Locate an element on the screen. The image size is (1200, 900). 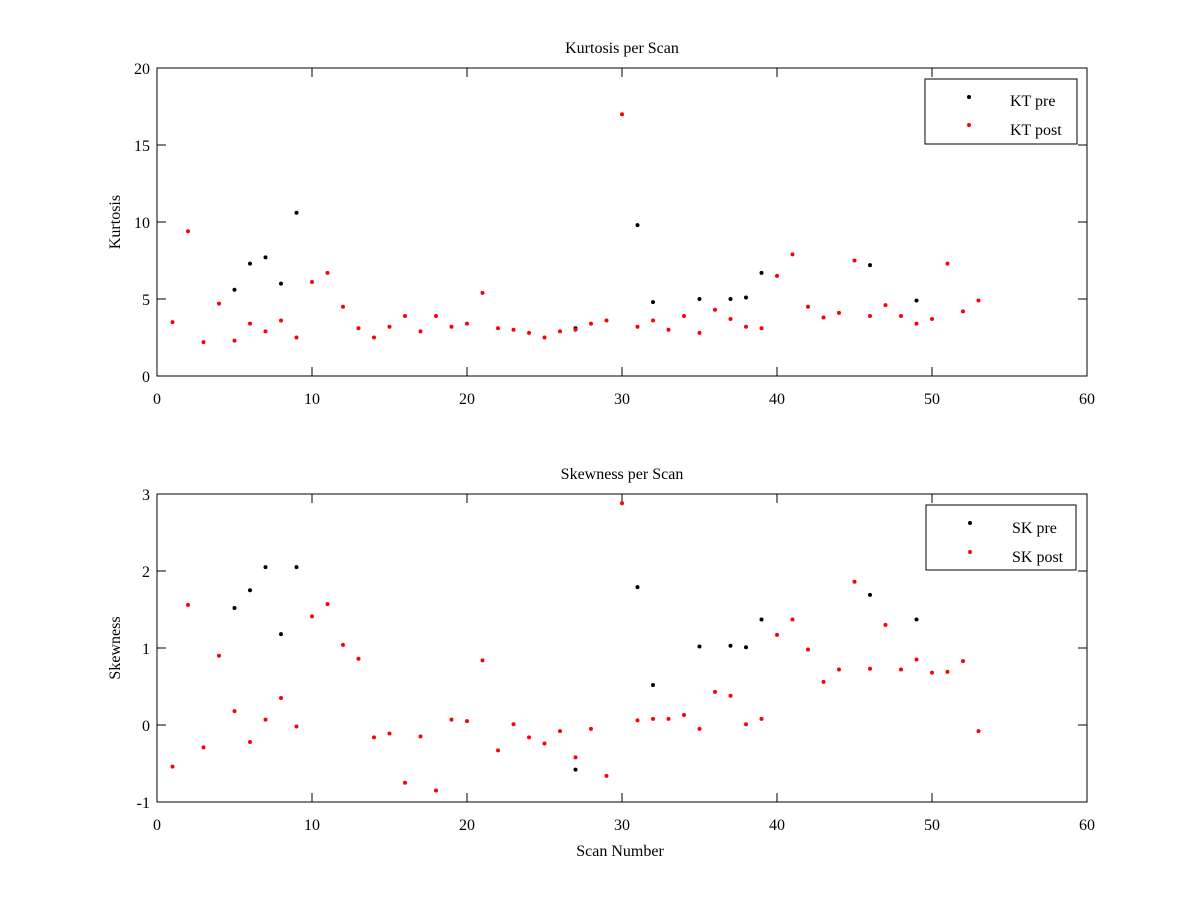
legend-entry-kt-post: KT post is located at coordinates (1036, 130).